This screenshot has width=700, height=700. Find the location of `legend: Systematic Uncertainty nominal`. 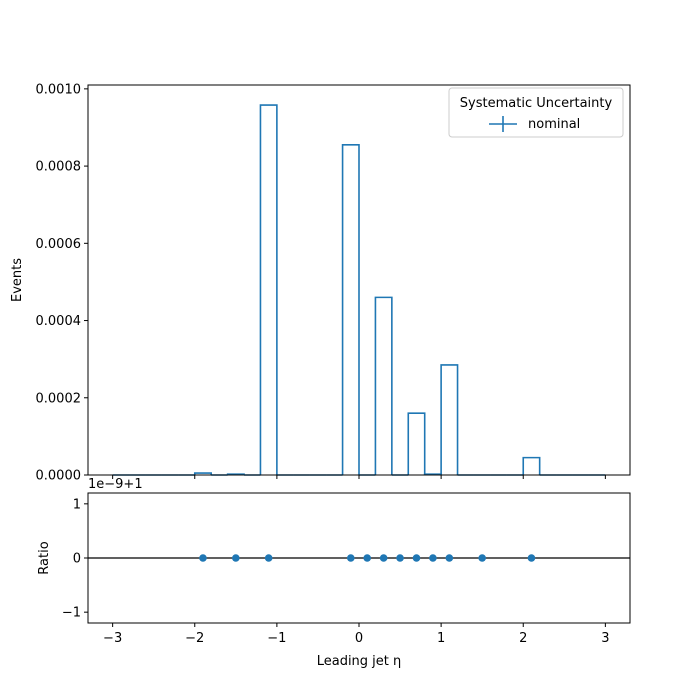

legend: Systematic Uncertainty nominal is located at coordinates (536, 112).